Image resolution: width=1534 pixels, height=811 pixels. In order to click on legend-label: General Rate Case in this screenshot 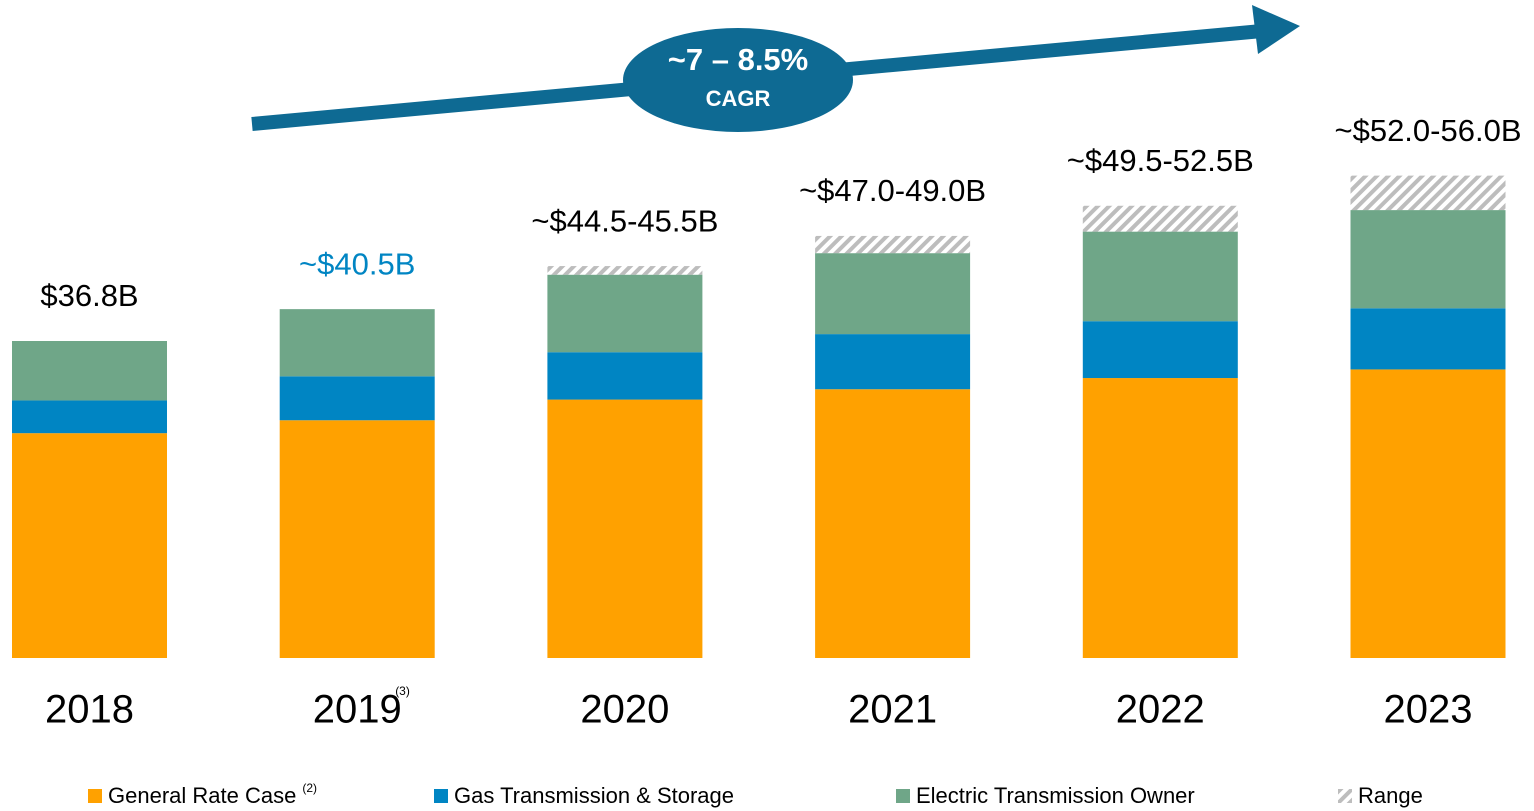, I will do `click(202, 795)`.